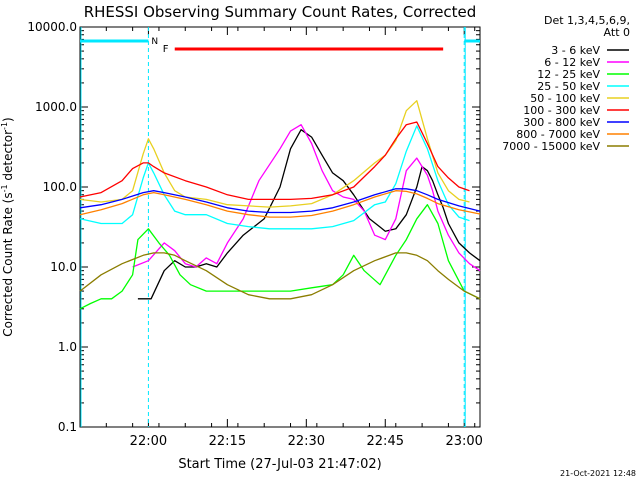  What do you see at coordinates (52, 27) in the screenshot?
I see `y-tick-label: 10000.0` at bounding box center [52, 27].